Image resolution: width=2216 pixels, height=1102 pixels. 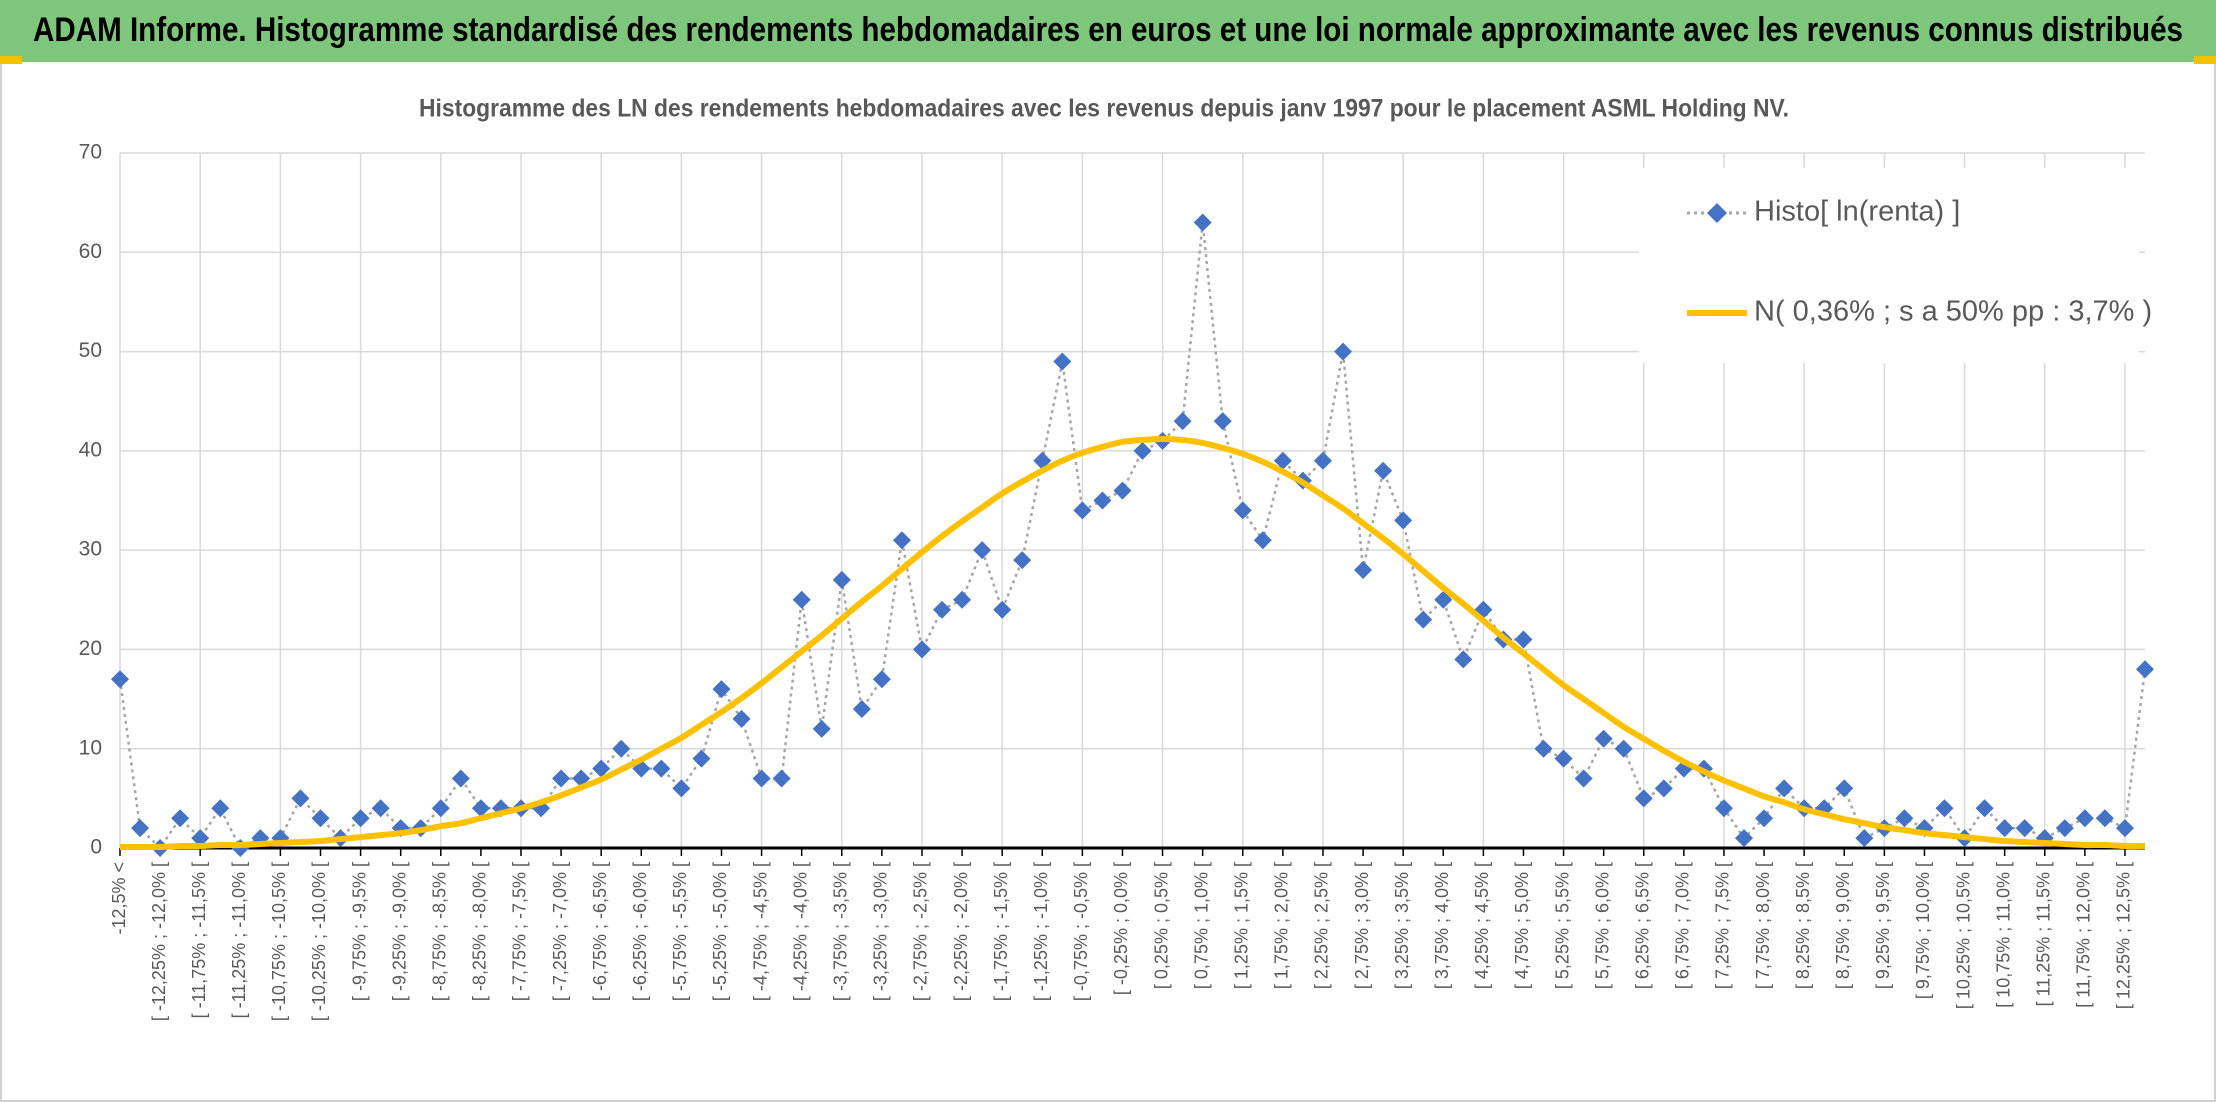 I want to click on x-tick-label: [ -7,25% ; -7,0% [, so click(x=560, y=931).